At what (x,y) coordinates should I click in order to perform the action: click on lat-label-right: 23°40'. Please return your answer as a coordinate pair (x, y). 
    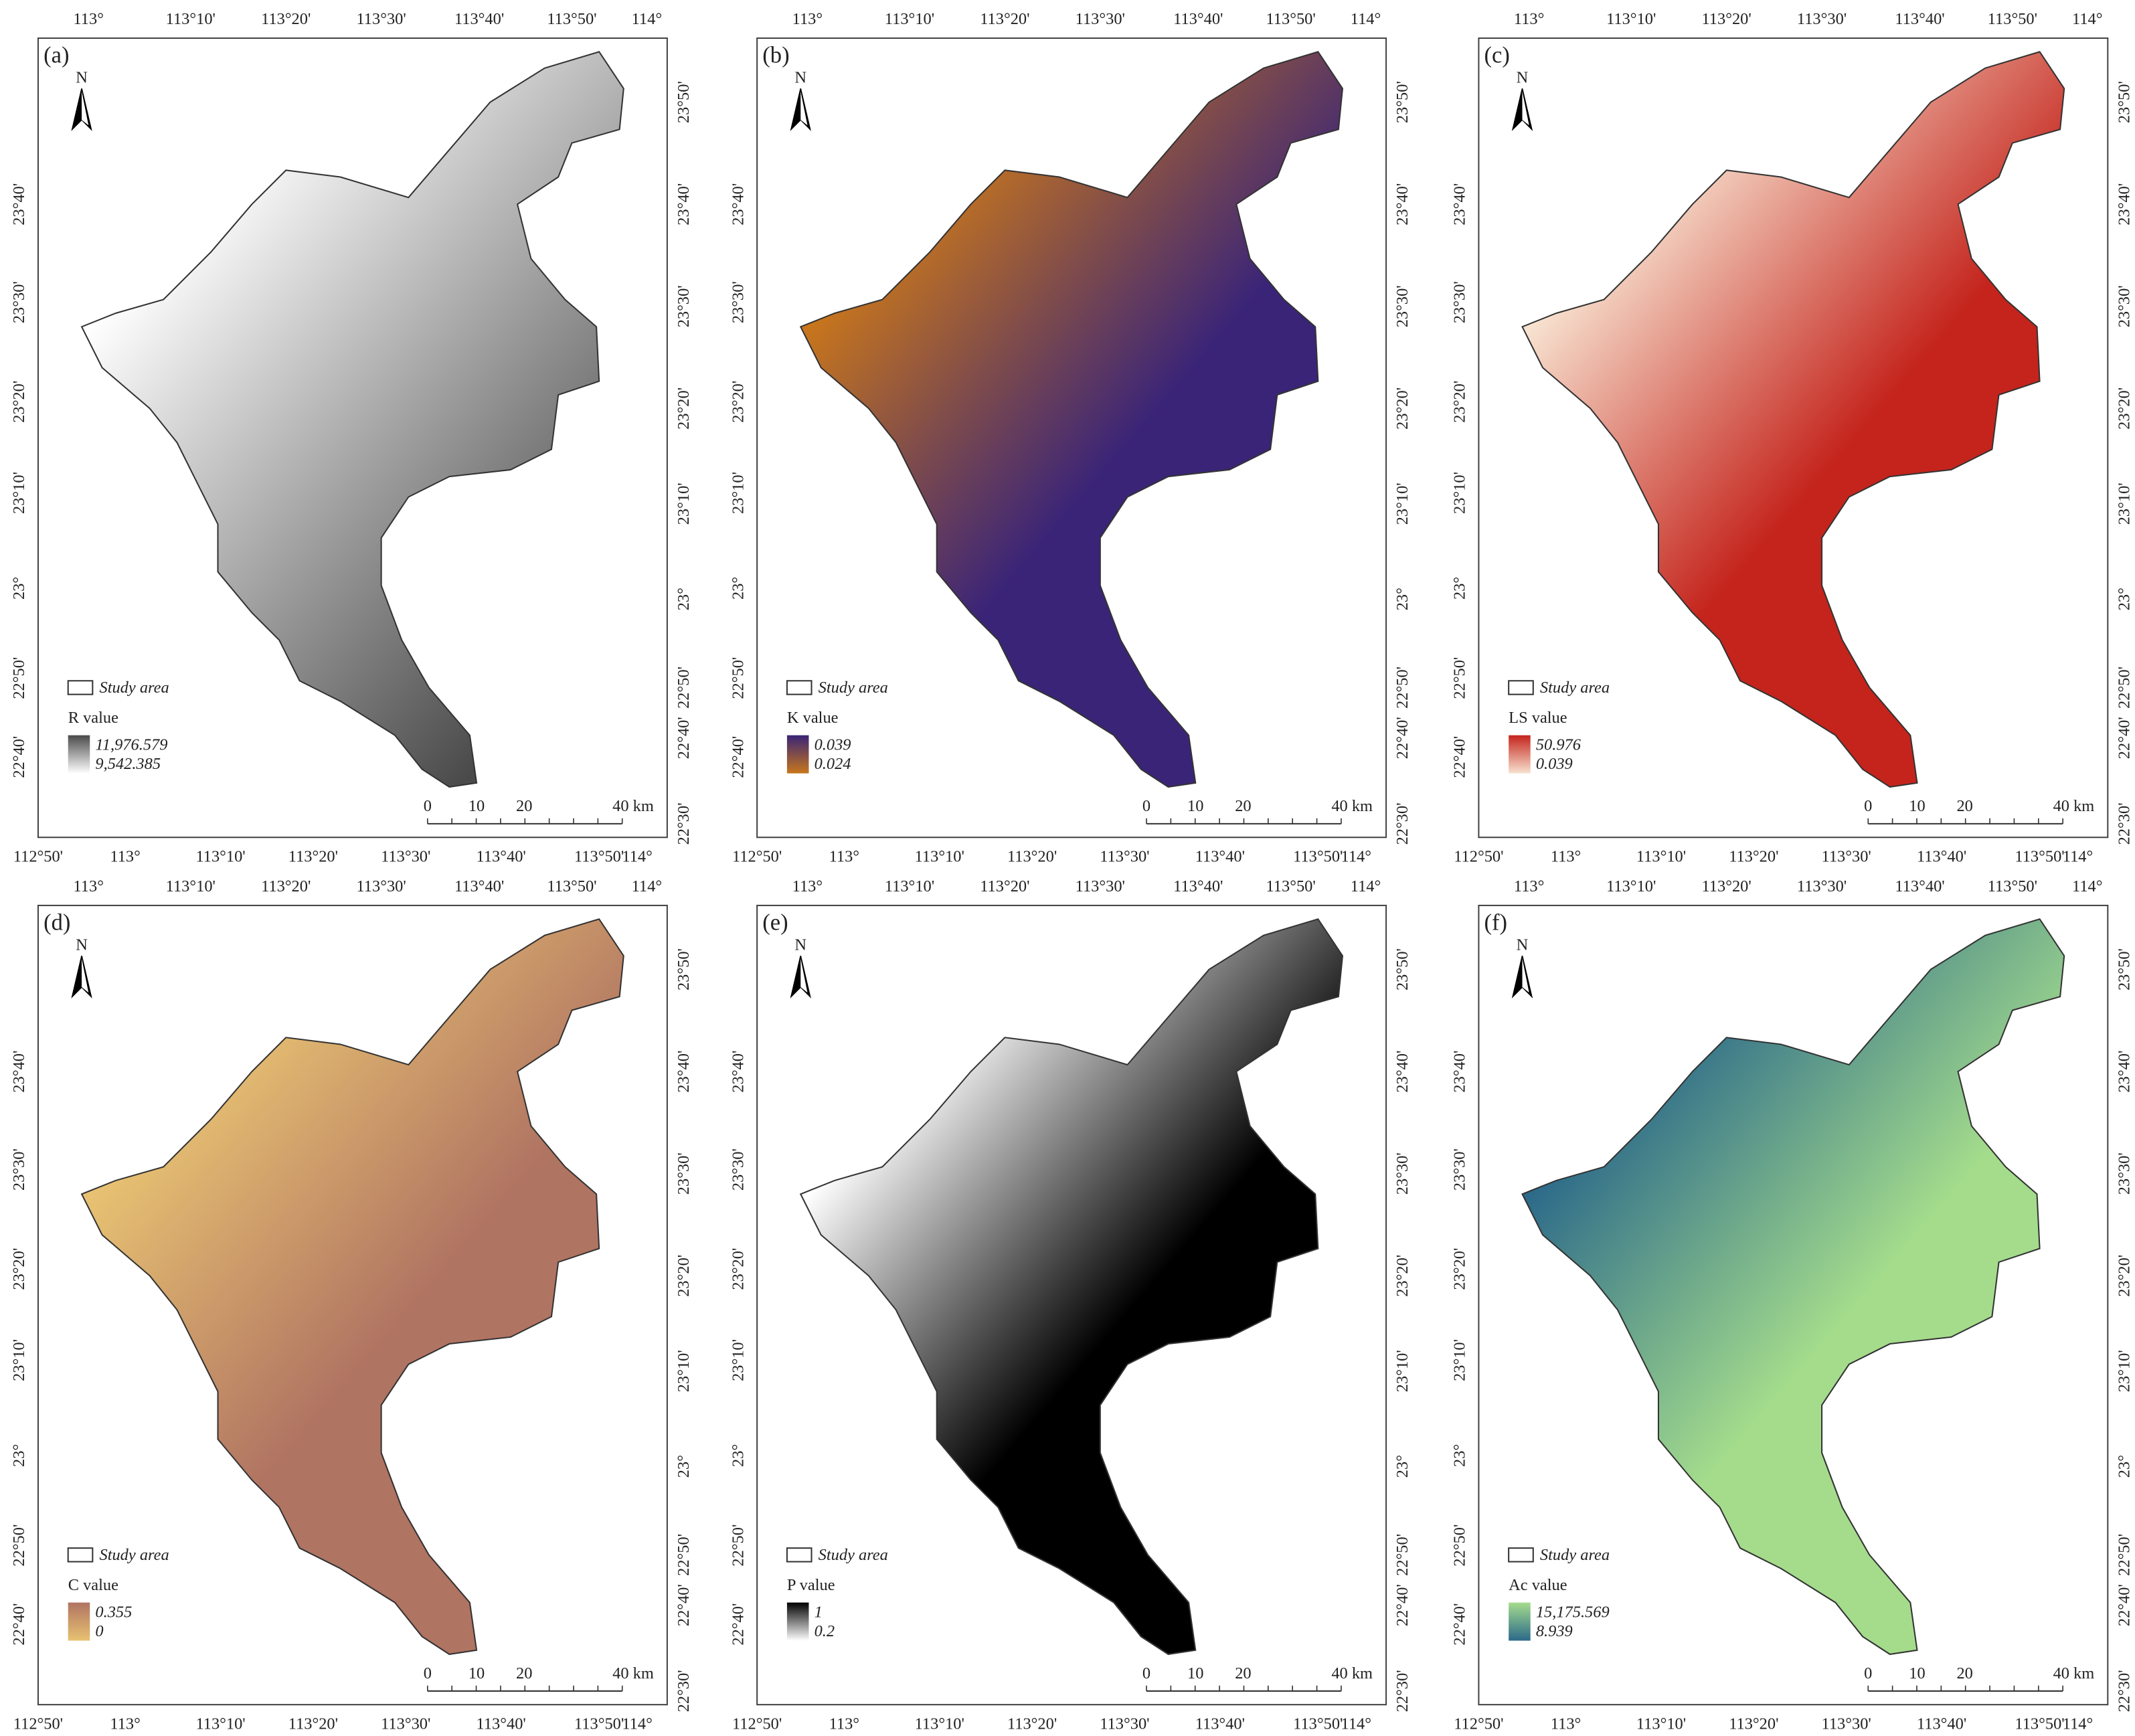
    Looking at the image, I should click on (1403, 204).